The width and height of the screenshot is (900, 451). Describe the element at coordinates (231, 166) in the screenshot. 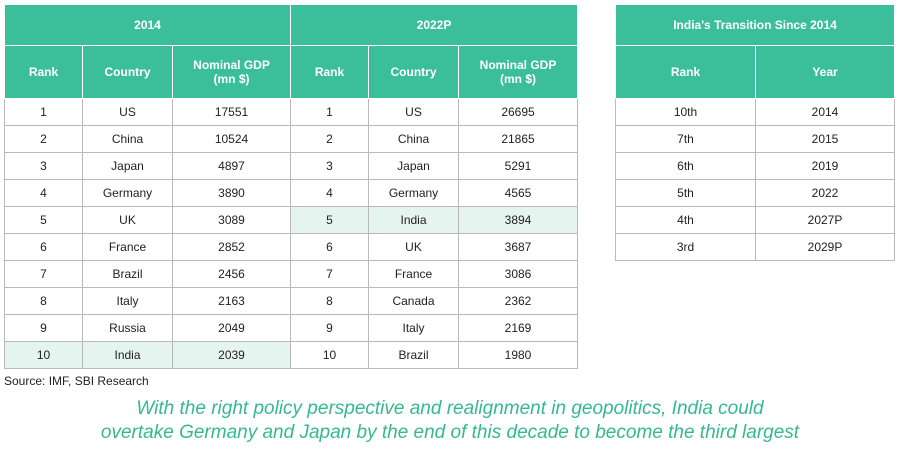

I see `gdp-cell: 4897` at that location.